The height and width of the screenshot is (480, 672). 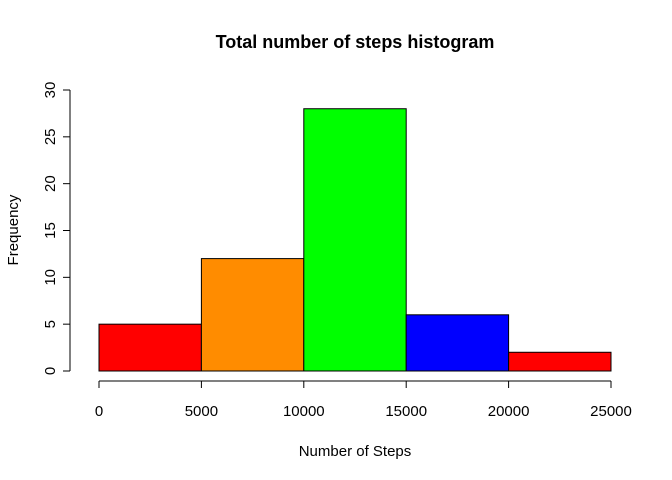 I want to click on x-axis: 0 5000 10000 15000 20000 25000, so click(x=363, y=400).